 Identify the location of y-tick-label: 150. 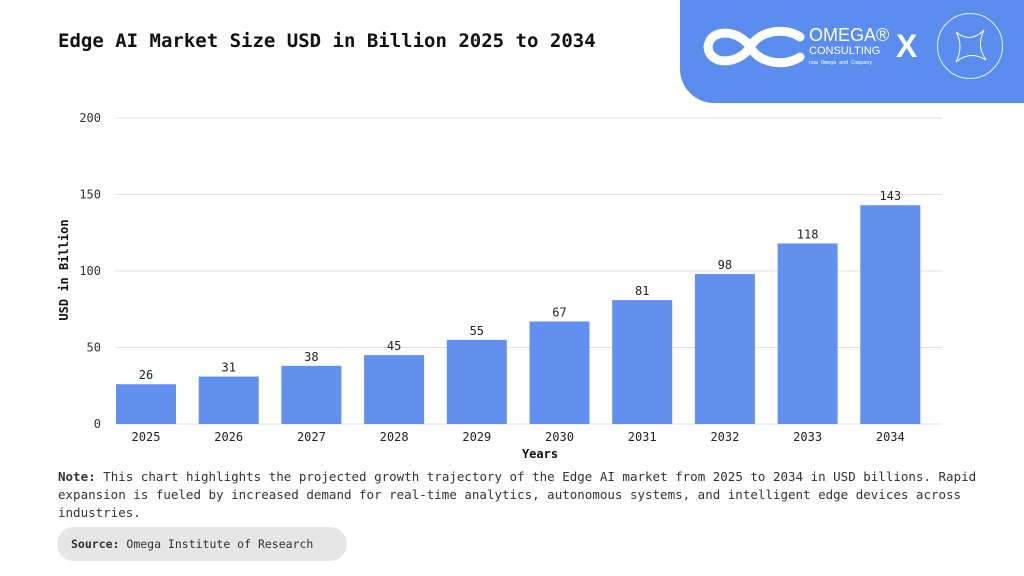
(90, 195).